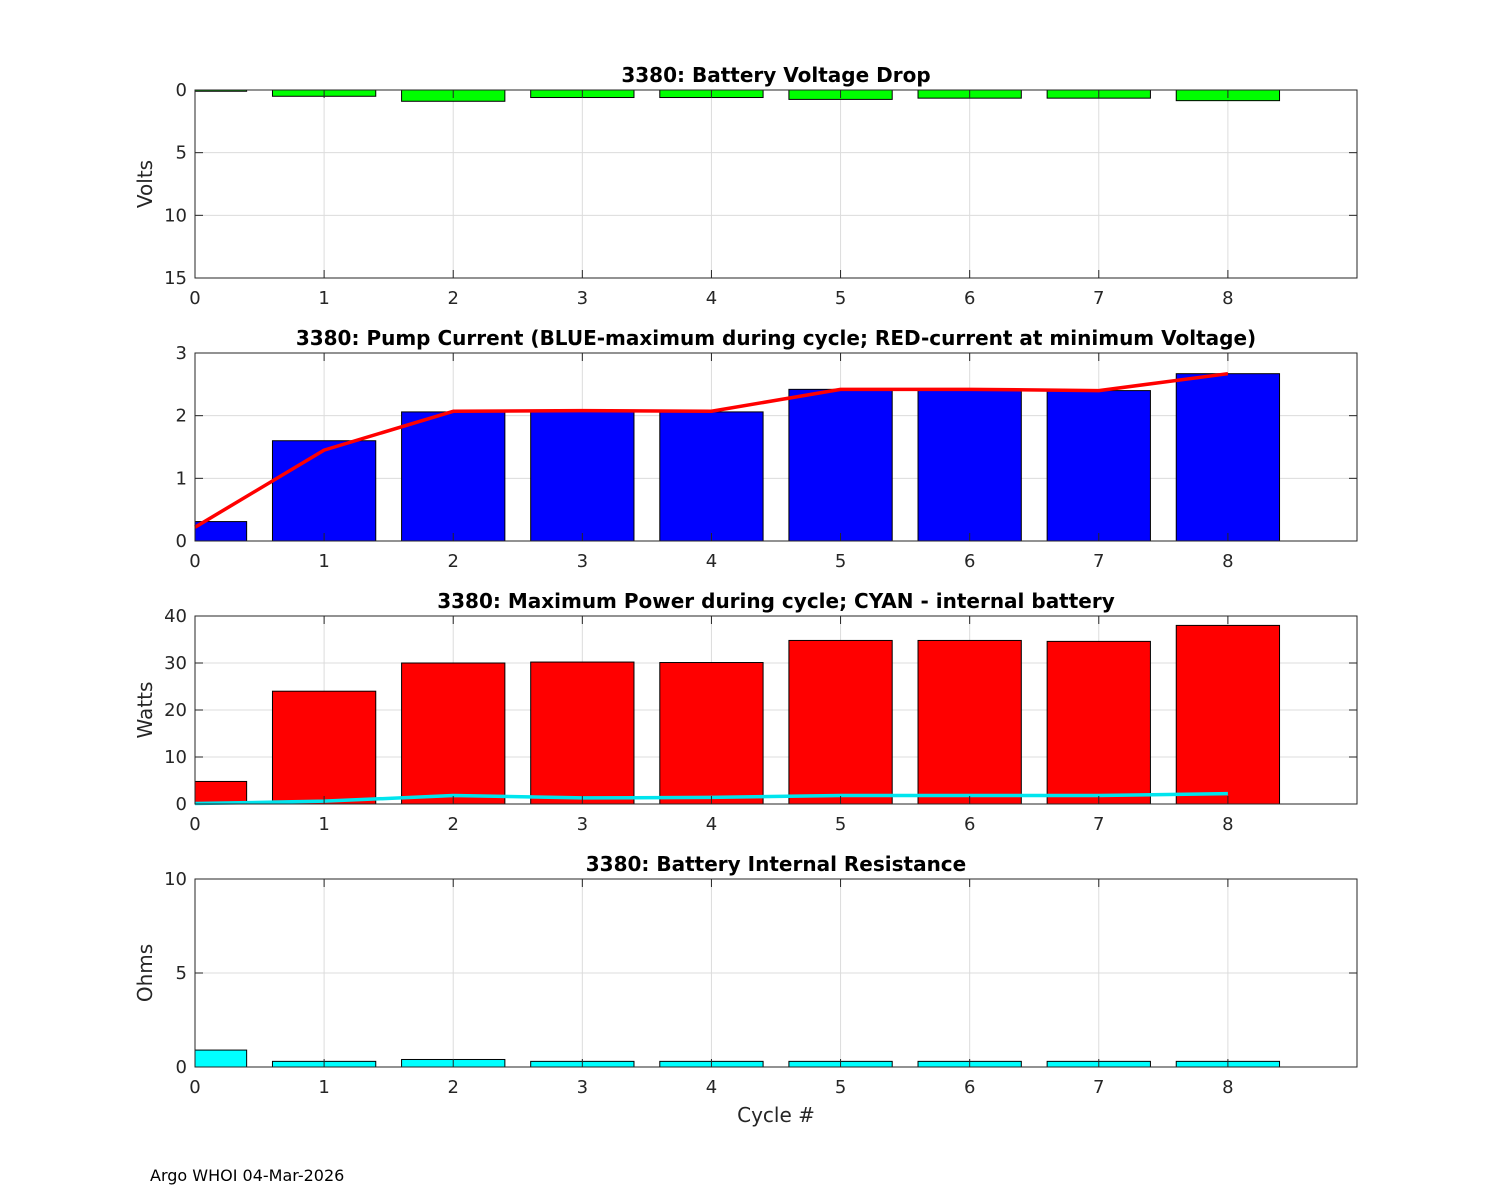 This screenshot has height=1200, width=1500. Describe the element at coordinates (181, 478) in the screenshot. I see `y-tick-label: 1` at that location.